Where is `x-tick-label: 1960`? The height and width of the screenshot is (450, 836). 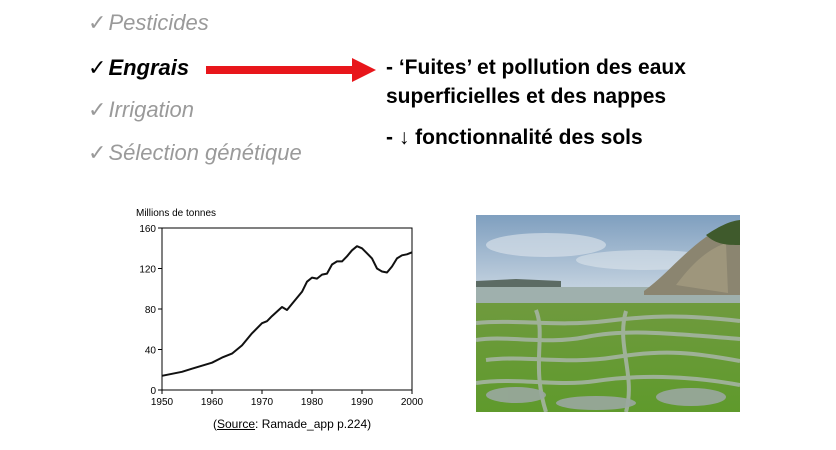 x-tick-label: 1960 is located at coordinates (212, 402).